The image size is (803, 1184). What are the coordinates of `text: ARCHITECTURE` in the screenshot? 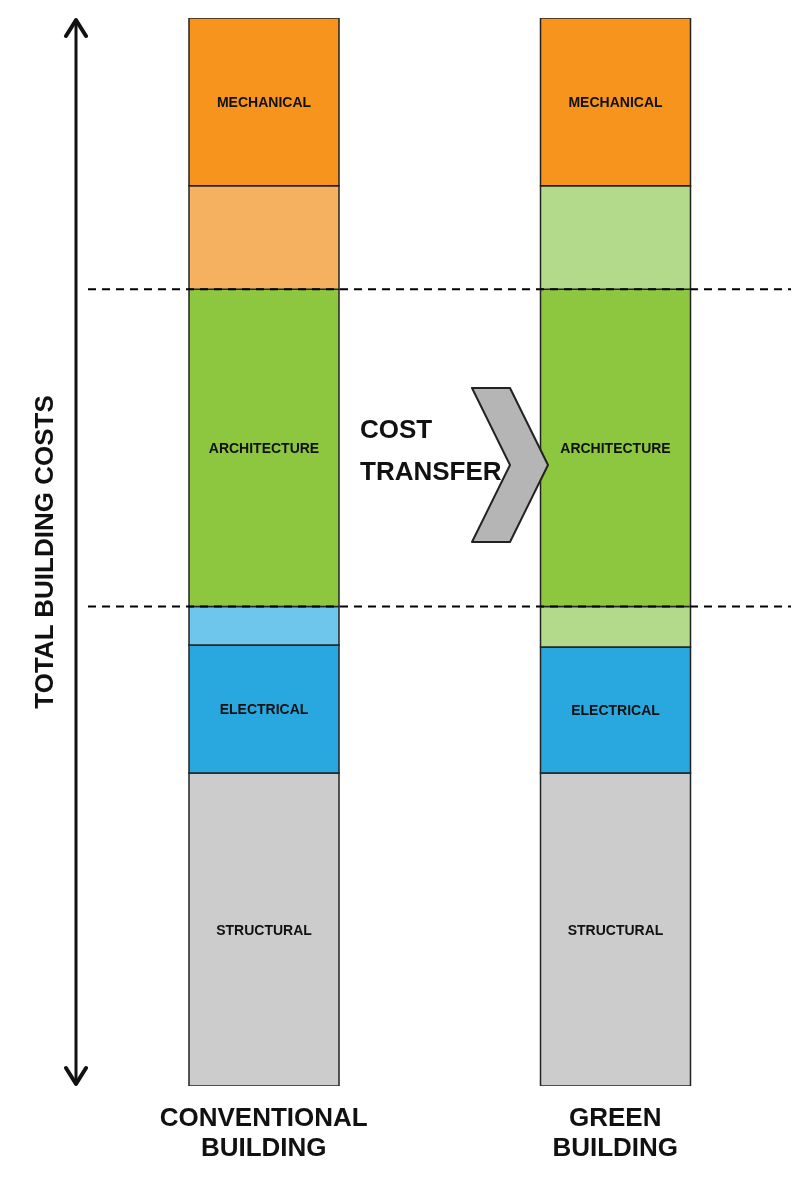 It's located at (615, 447).